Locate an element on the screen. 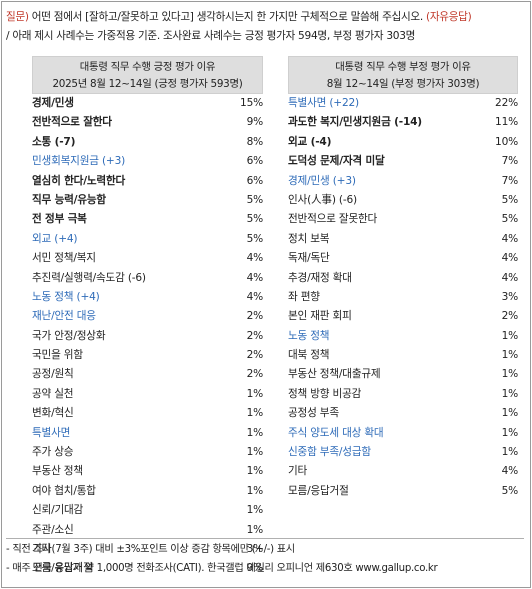 The height and width of the screenshot is (589, 532). reason-label: 주식 양도세 대상 확대 is located at coordinates (336, 432).